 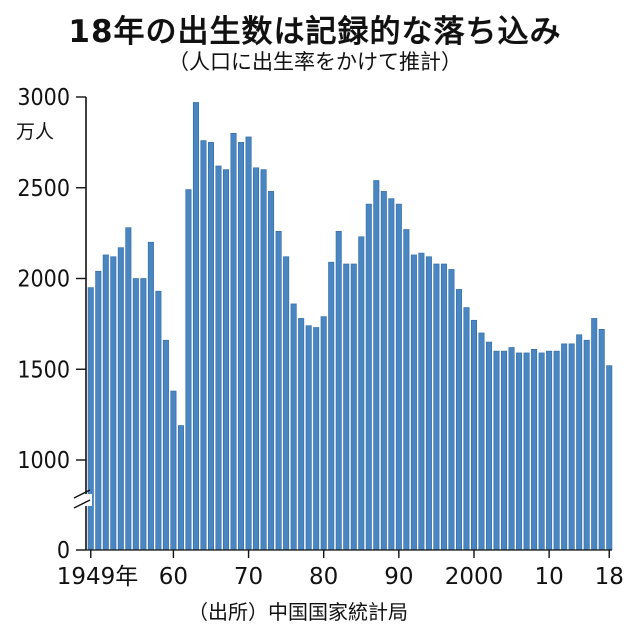 I want to click on bar-1966, so click(x=218, y=358).